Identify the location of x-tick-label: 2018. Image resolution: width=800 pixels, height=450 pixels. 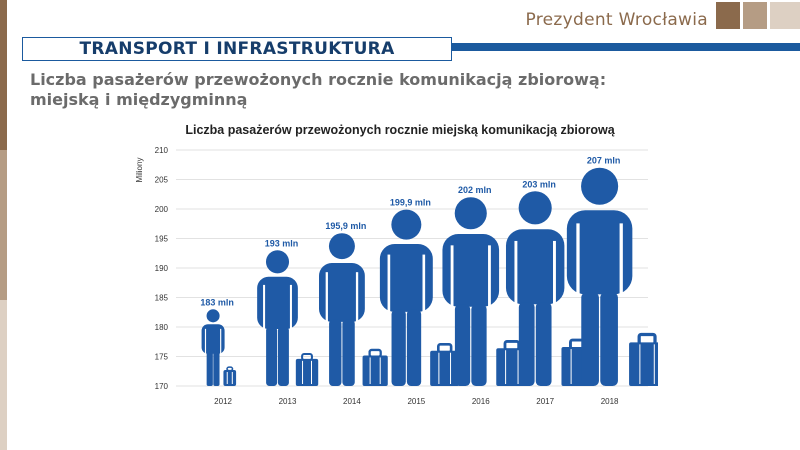
(610, 401).